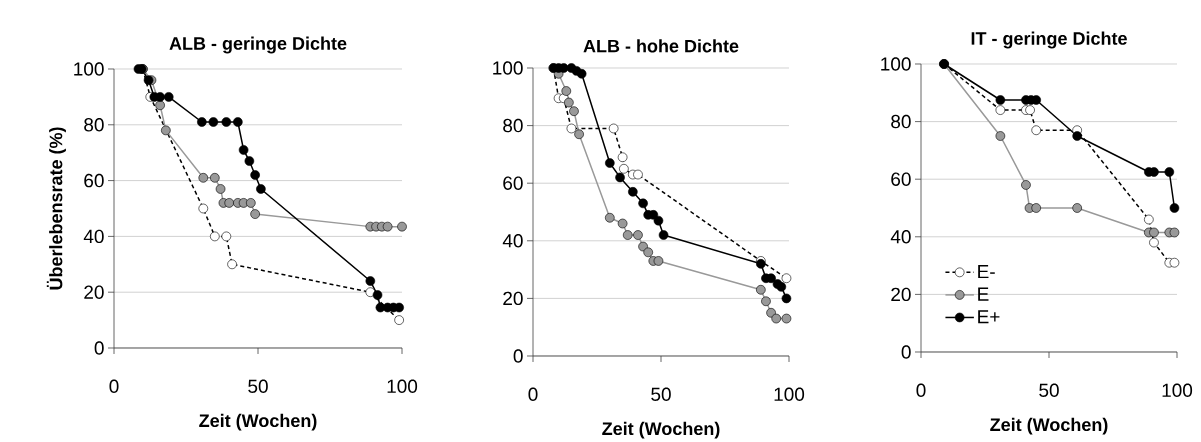  I want to click on chart-title: ALB - geringe Dichte, so click(258, 45).